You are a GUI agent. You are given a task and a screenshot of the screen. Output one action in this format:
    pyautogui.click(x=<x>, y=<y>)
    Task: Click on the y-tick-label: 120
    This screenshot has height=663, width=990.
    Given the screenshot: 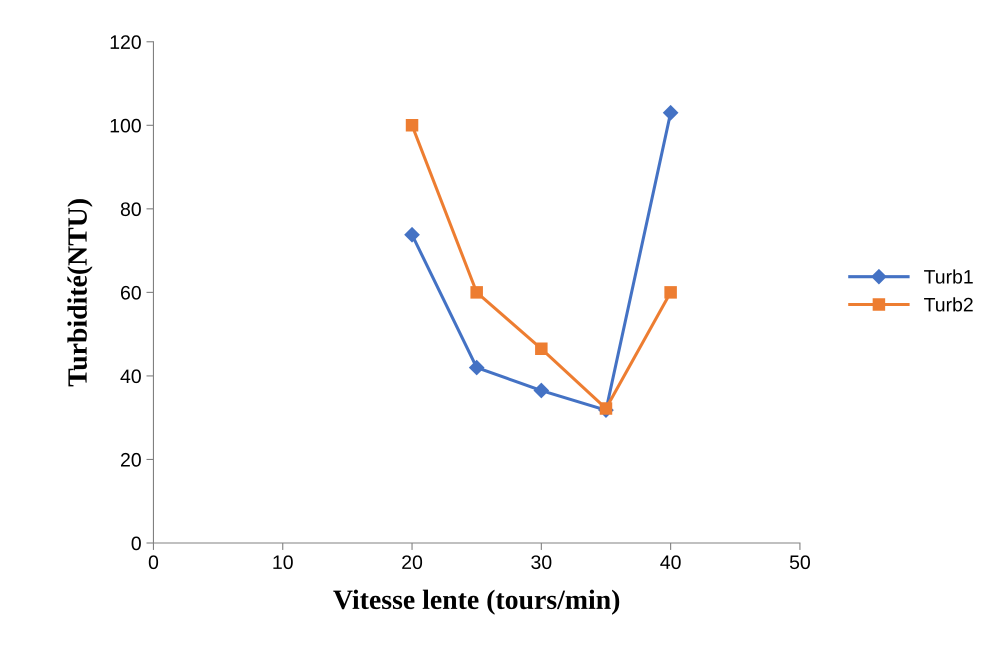 What is the action you would take?
    pyautogui.click(x=125, y=42)
    